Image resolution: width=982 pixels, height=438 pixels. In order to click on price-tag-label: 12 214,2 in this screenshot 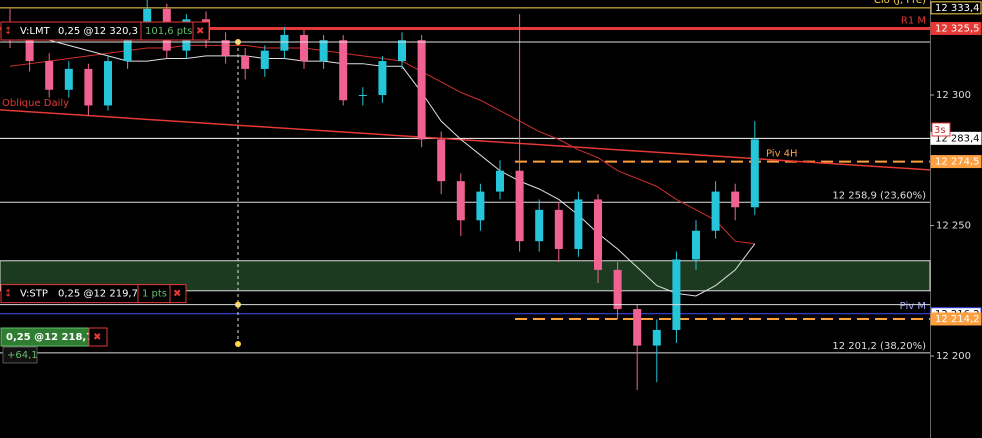, I will do `click(957, 319)`.